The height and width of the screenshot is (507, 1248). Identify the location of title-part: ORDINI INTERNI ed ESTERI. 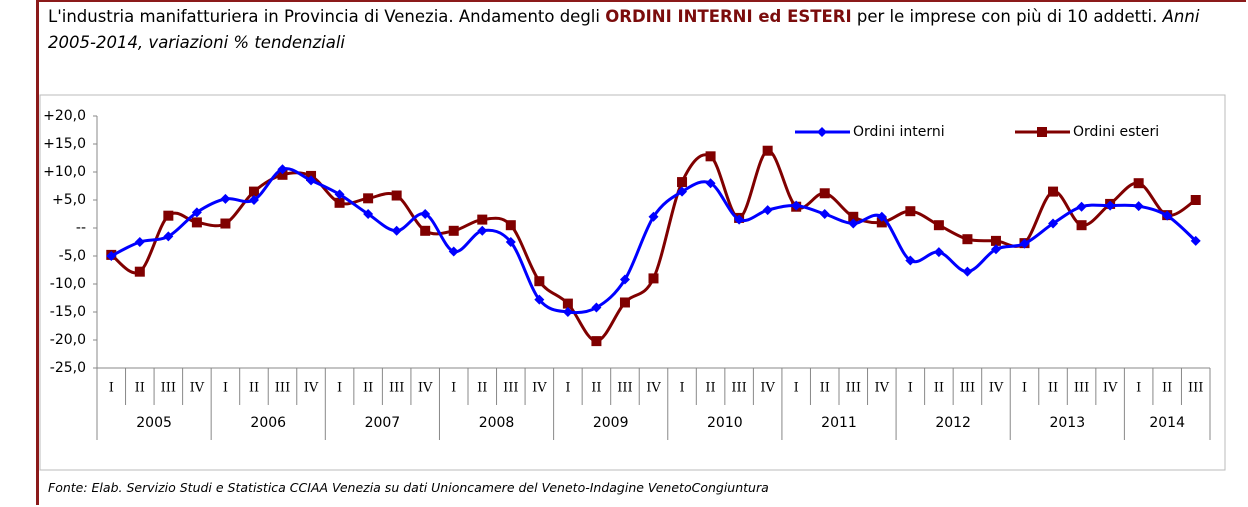
(728, 16).